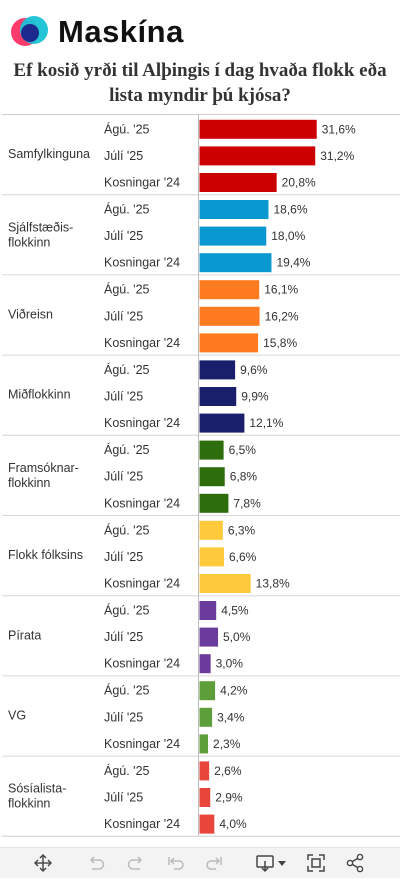 This screenshot has height=879, width=400. What do you see at coordinates (176, 863) in the screenshot?
I see `revert-icon` at bounding box center [176, 863].